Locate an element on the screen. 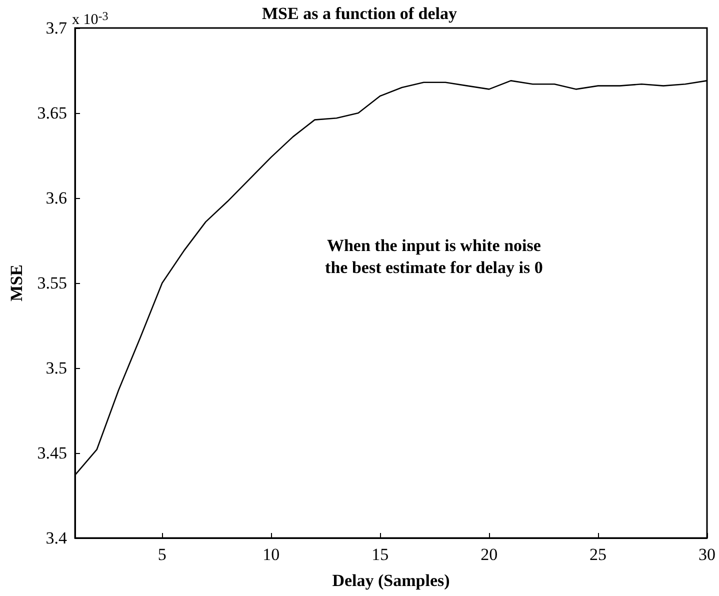 This screenshot has width=719, height=596. y-tick-label: 3.45 is located at coordinates (52, 453).